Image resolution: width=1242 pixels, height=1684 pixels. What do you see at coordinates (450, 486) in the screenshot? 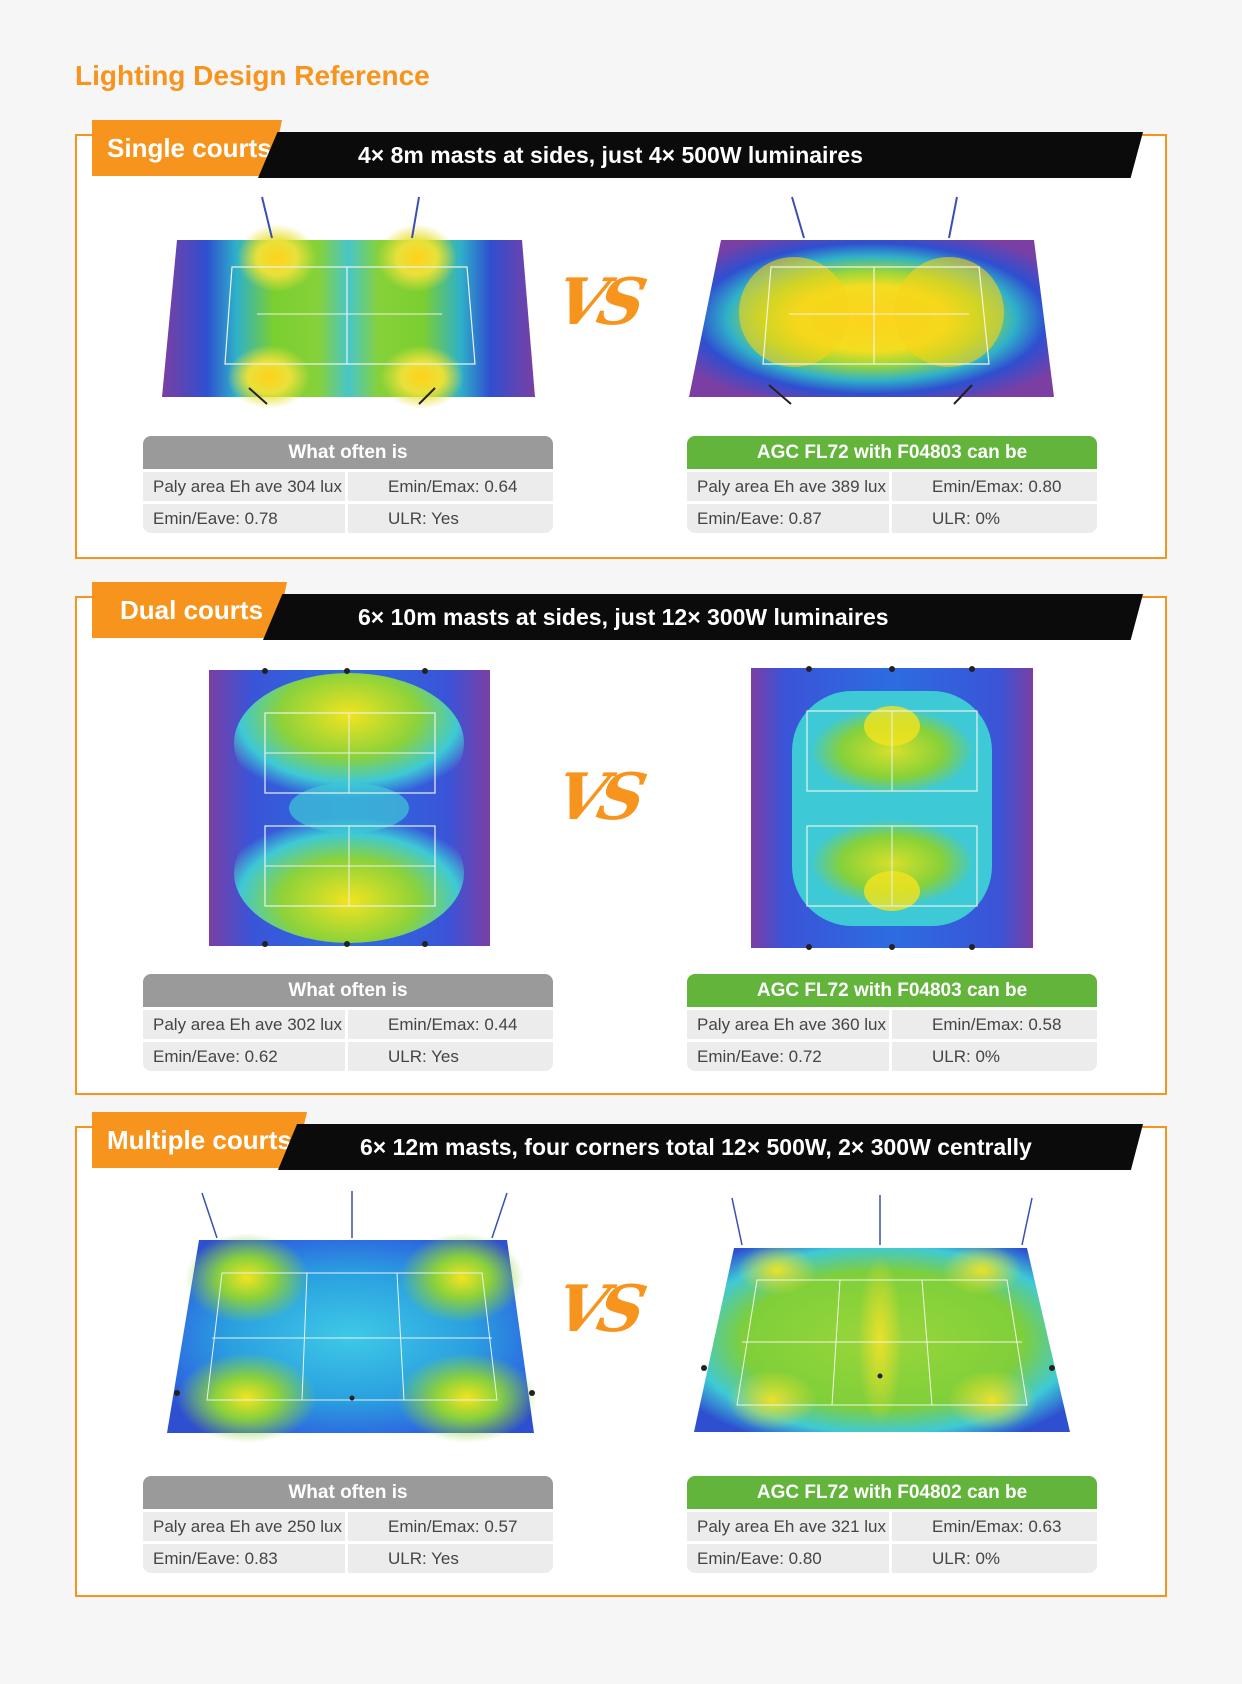
I see `table-cell: Emin/Emax: 0.64` at bounding box center [450, 486].